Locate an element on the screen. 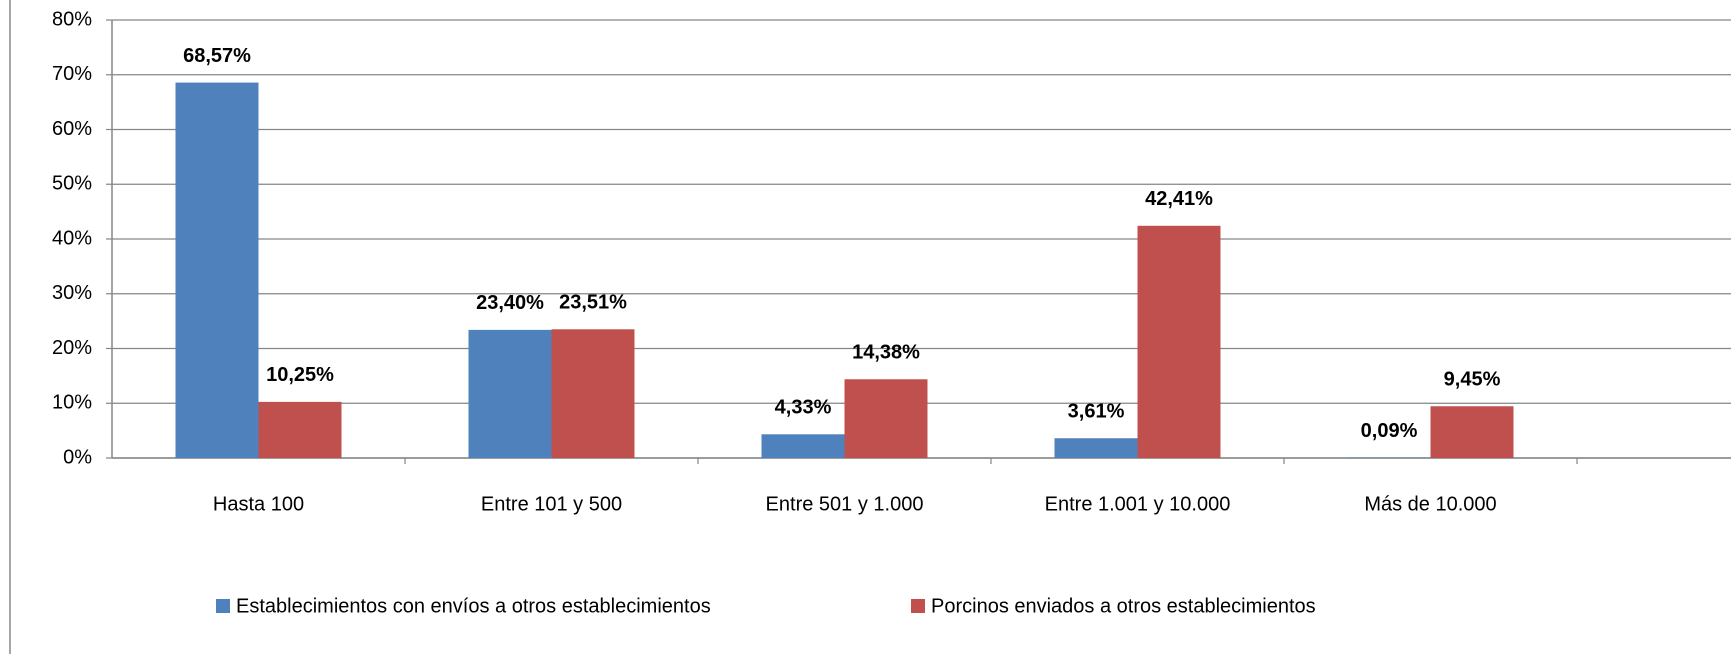  value-label: 42,41% is located at coordinates (1179, 199).